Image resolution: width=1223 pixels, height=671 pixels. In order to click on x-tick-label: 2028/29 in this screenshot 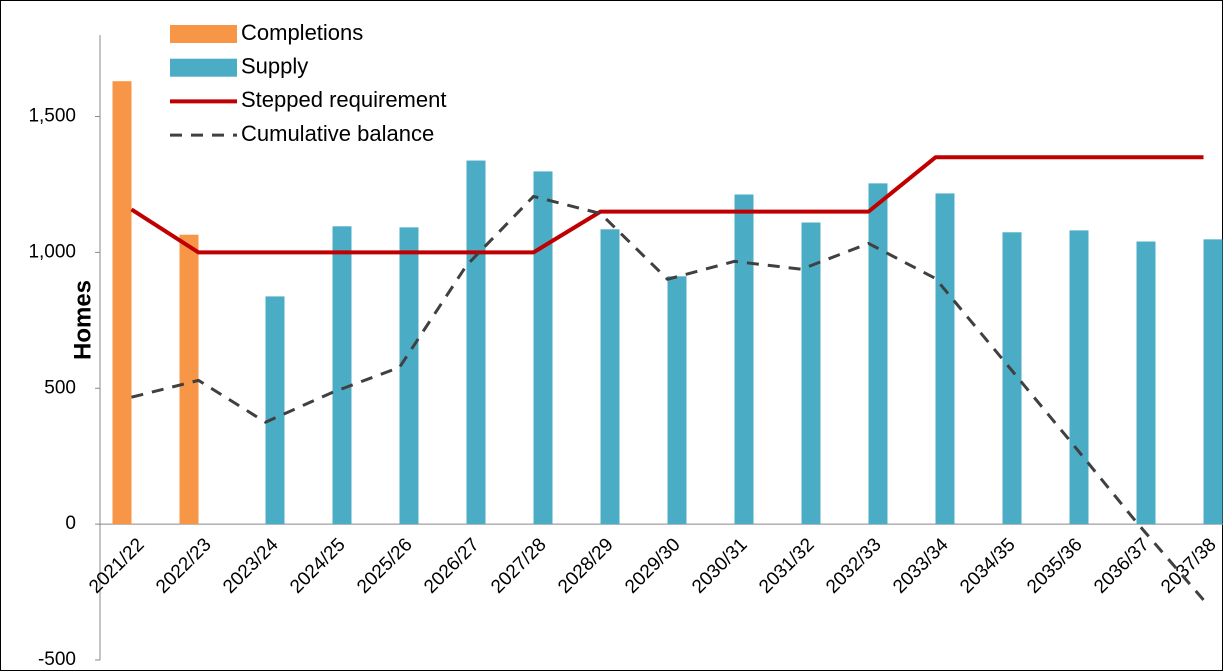, I will do `click(585, 565)`.